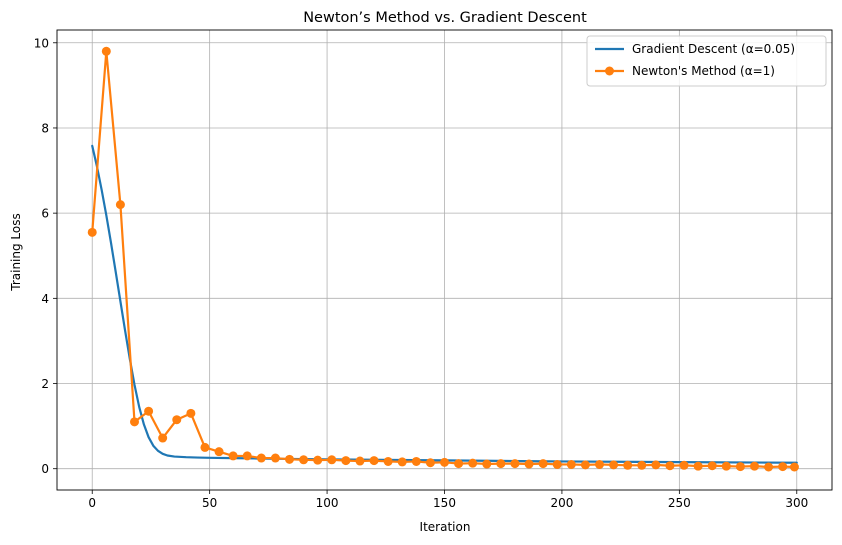 This screenshot has width=842, height=545. Describe the element at coordinates (41, 43) in the screenshot. I see `y-tick-label: 10` at that location.